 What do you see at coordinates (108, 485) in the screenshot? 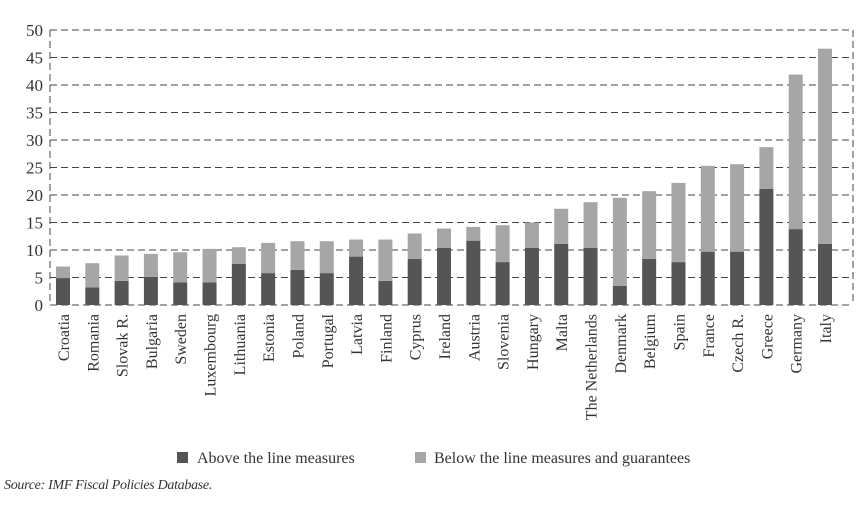
I see `source-note: Source: IMF Fiscal Policies Database.` at bounding box center [108, 485].